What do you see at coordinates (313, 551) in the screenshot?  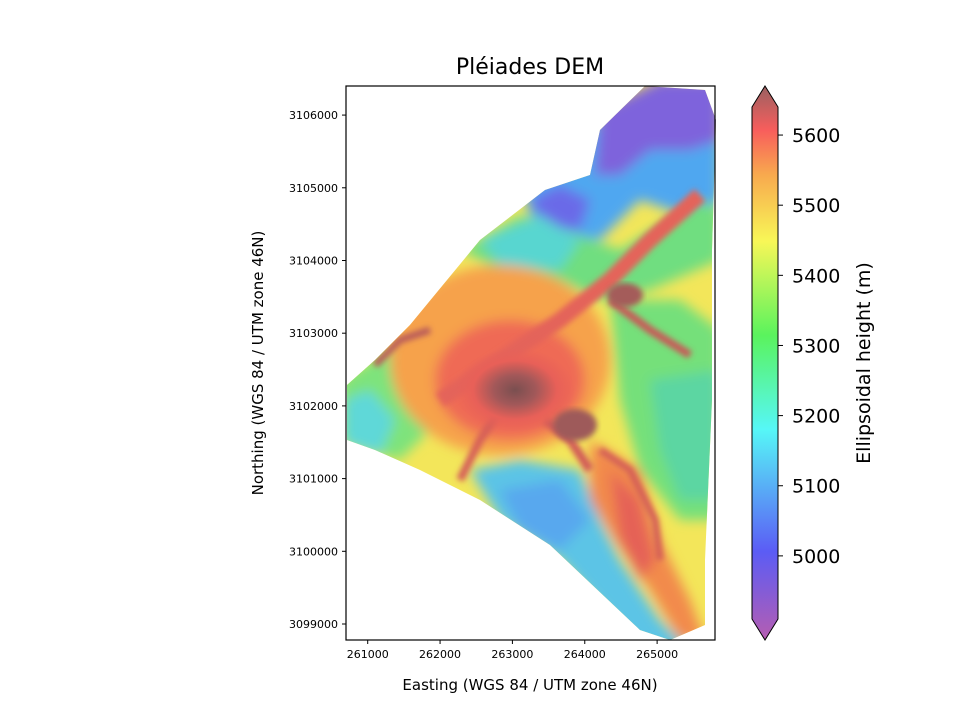 I see `y-tick-label: 3100000` at bounding box center [313, 551].